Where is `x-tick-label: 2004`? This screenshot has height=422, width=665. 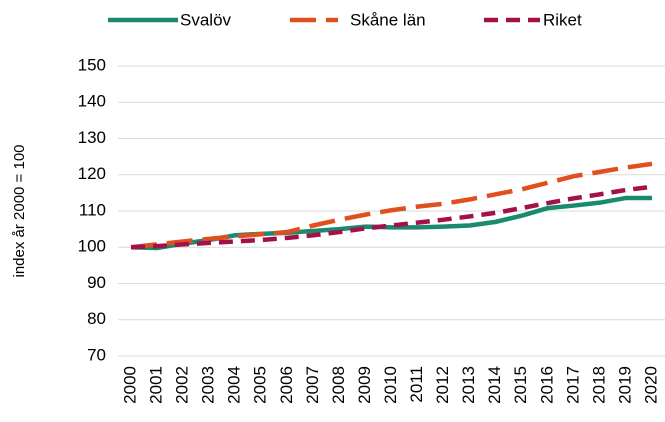 x-tick-label: 2004 is located at coordinates (234, 385).